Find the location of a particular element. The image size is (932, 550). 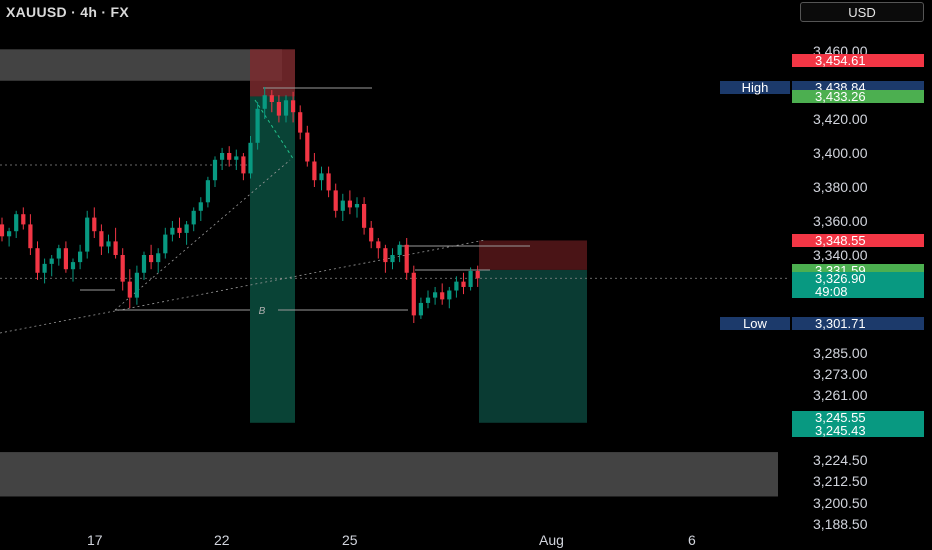

price-label-p3245a: 3,245.55 is located at coordinates (858, 417).